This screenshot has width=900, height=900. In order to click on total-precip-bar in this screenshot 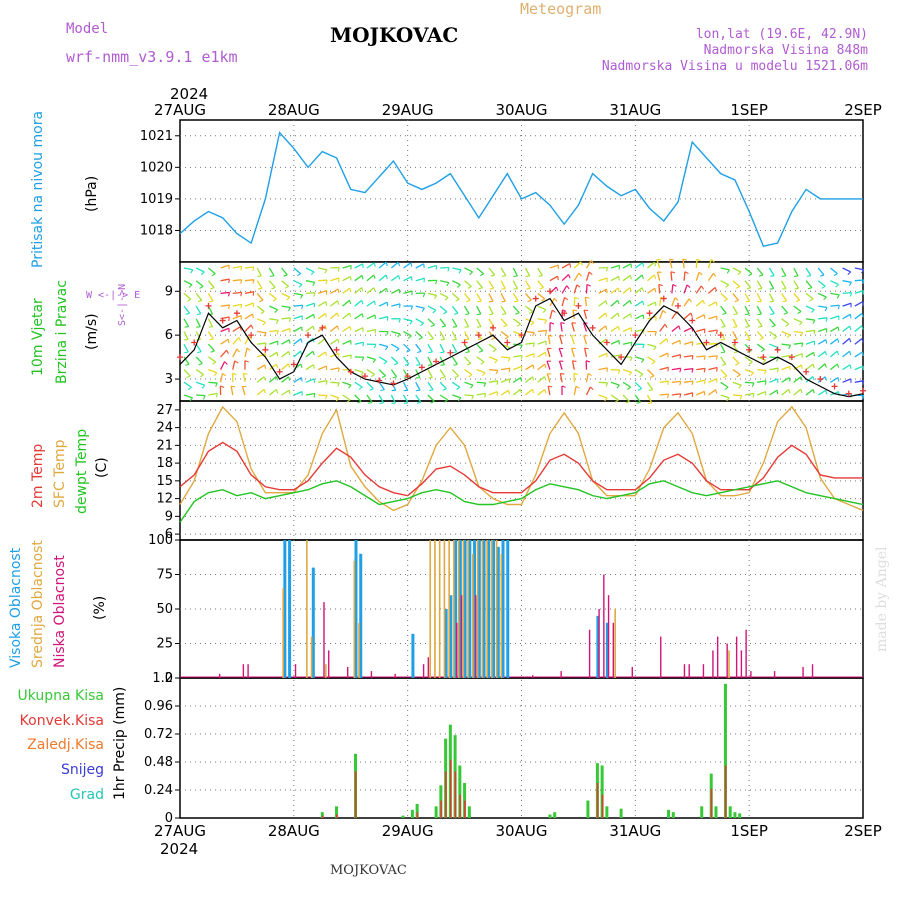, I will do `click(621, 813)`.